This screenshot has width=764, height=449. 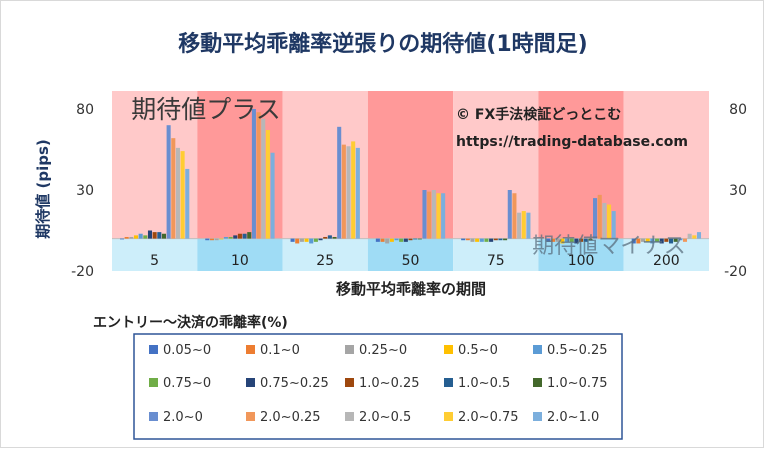 I want to click on legend-entry: 2.0~0.75, so click(x=488, y=417).